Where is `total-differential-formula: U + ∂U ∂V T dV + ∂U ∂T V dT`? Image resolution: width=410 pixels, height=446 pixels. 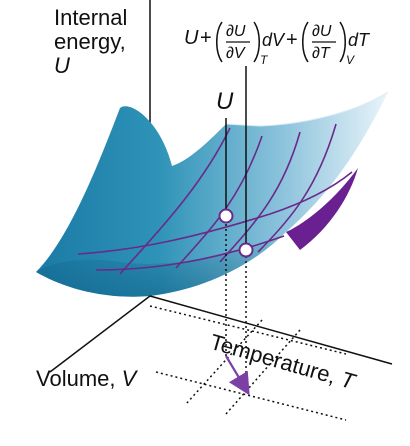
total-differential-formula: U + ∂U ∂V T dV + ∂U ∂T V dT is located at coordinates (277, 44).